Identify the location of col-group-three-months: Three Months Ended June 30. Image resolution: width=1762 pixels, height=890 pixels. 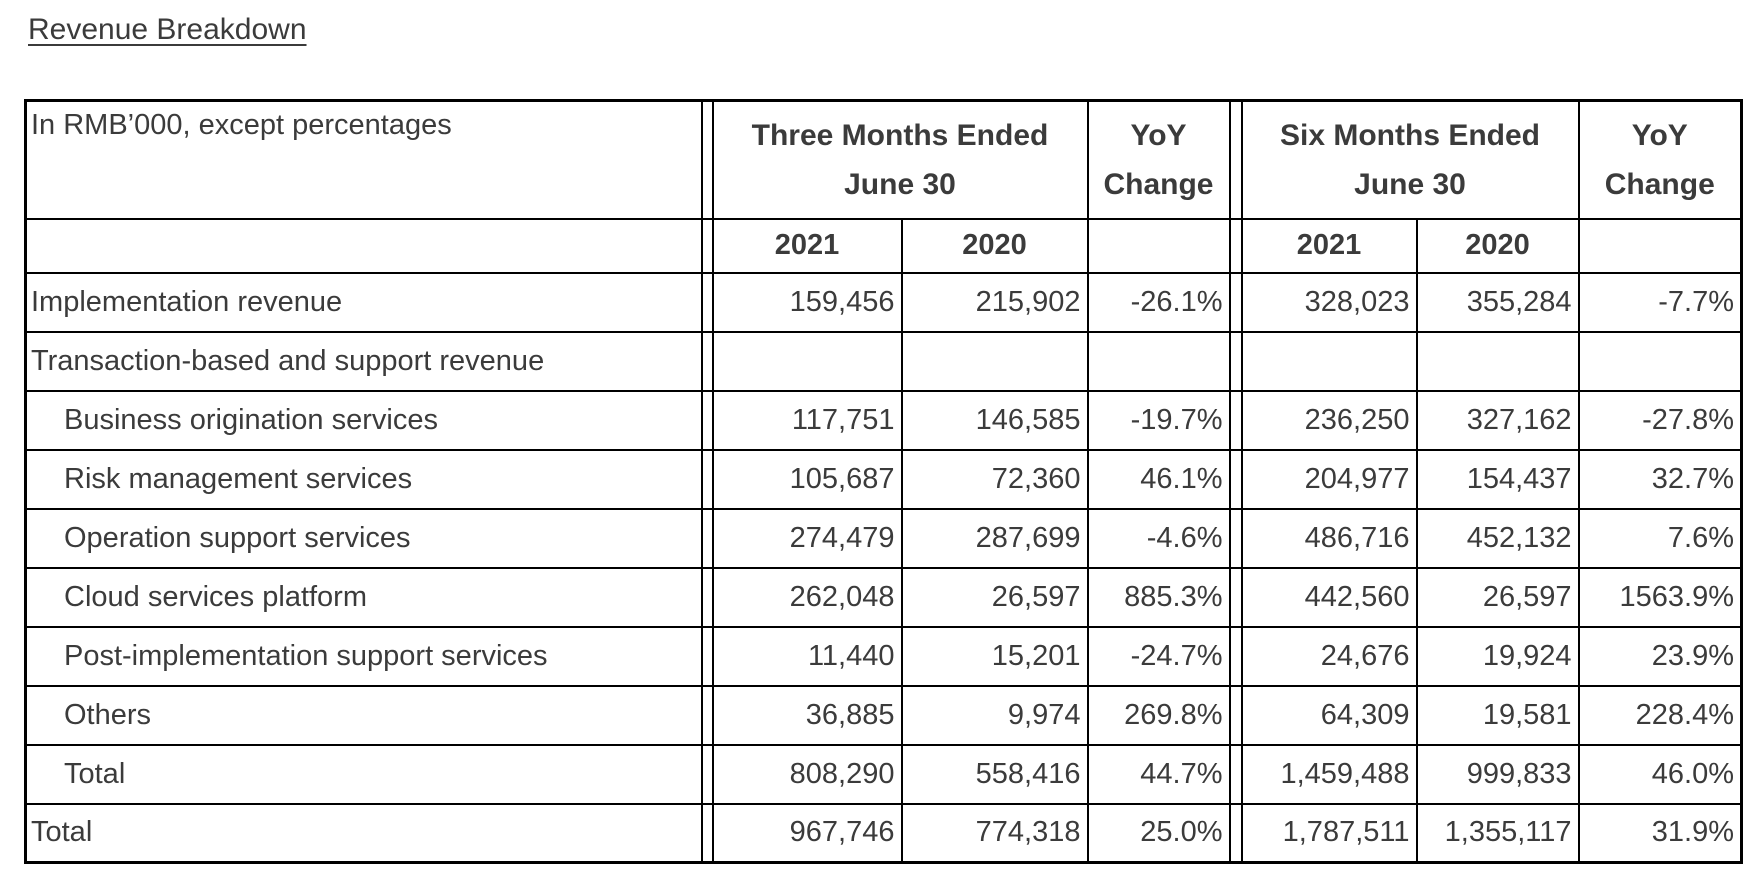
(900, 159).